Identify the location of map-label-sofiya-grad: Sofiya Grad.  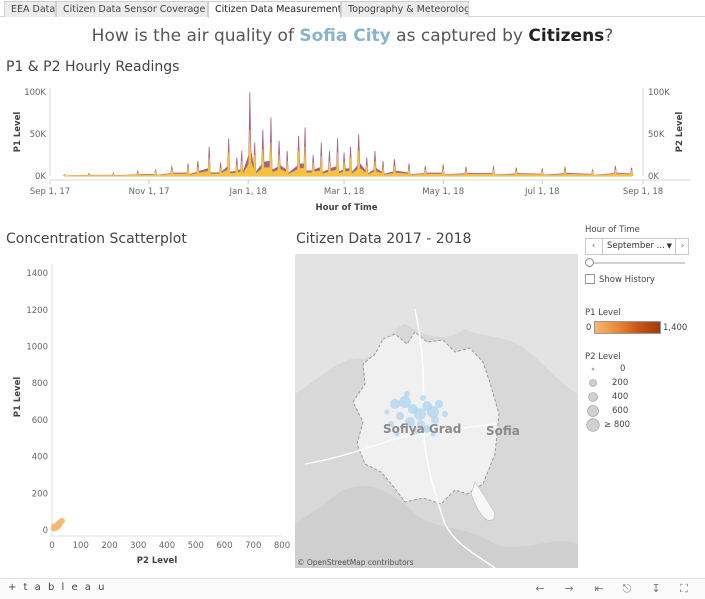
(422, 429).